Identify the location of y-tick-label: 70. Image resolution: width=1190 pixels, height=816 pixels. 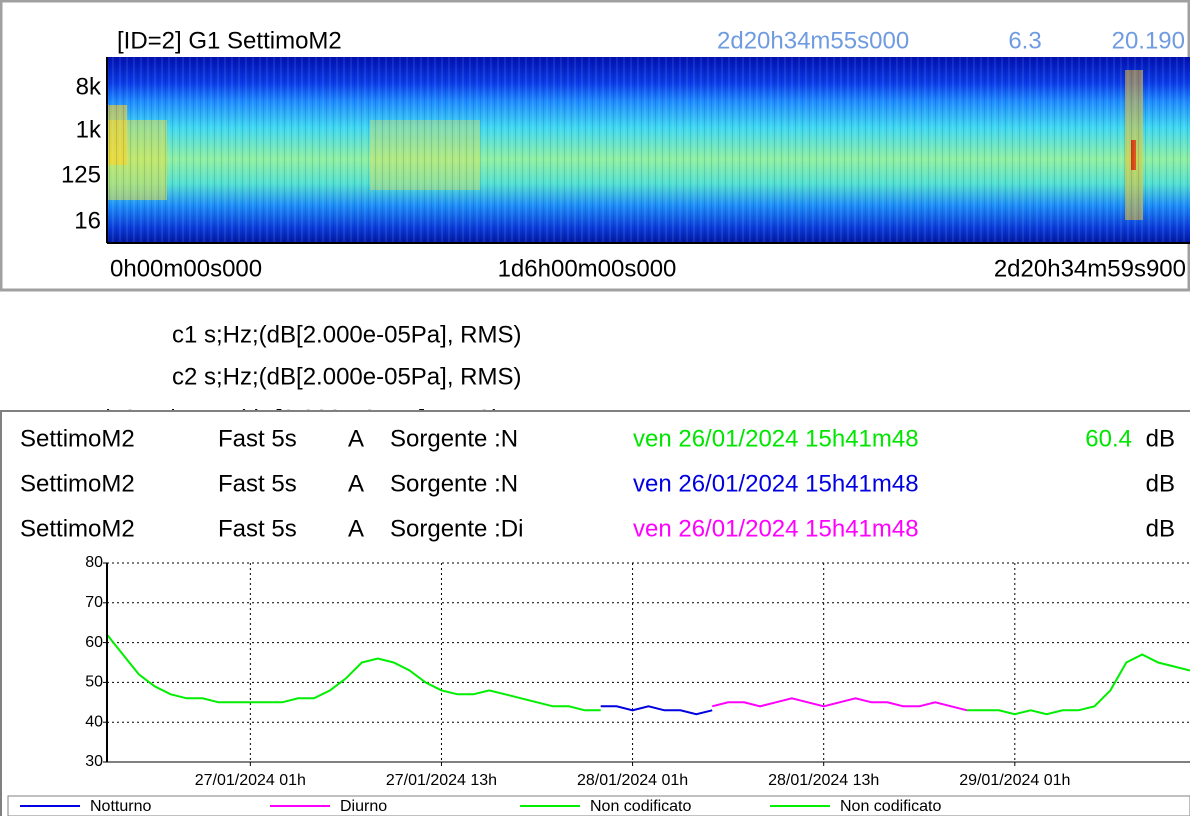
(94, 602).